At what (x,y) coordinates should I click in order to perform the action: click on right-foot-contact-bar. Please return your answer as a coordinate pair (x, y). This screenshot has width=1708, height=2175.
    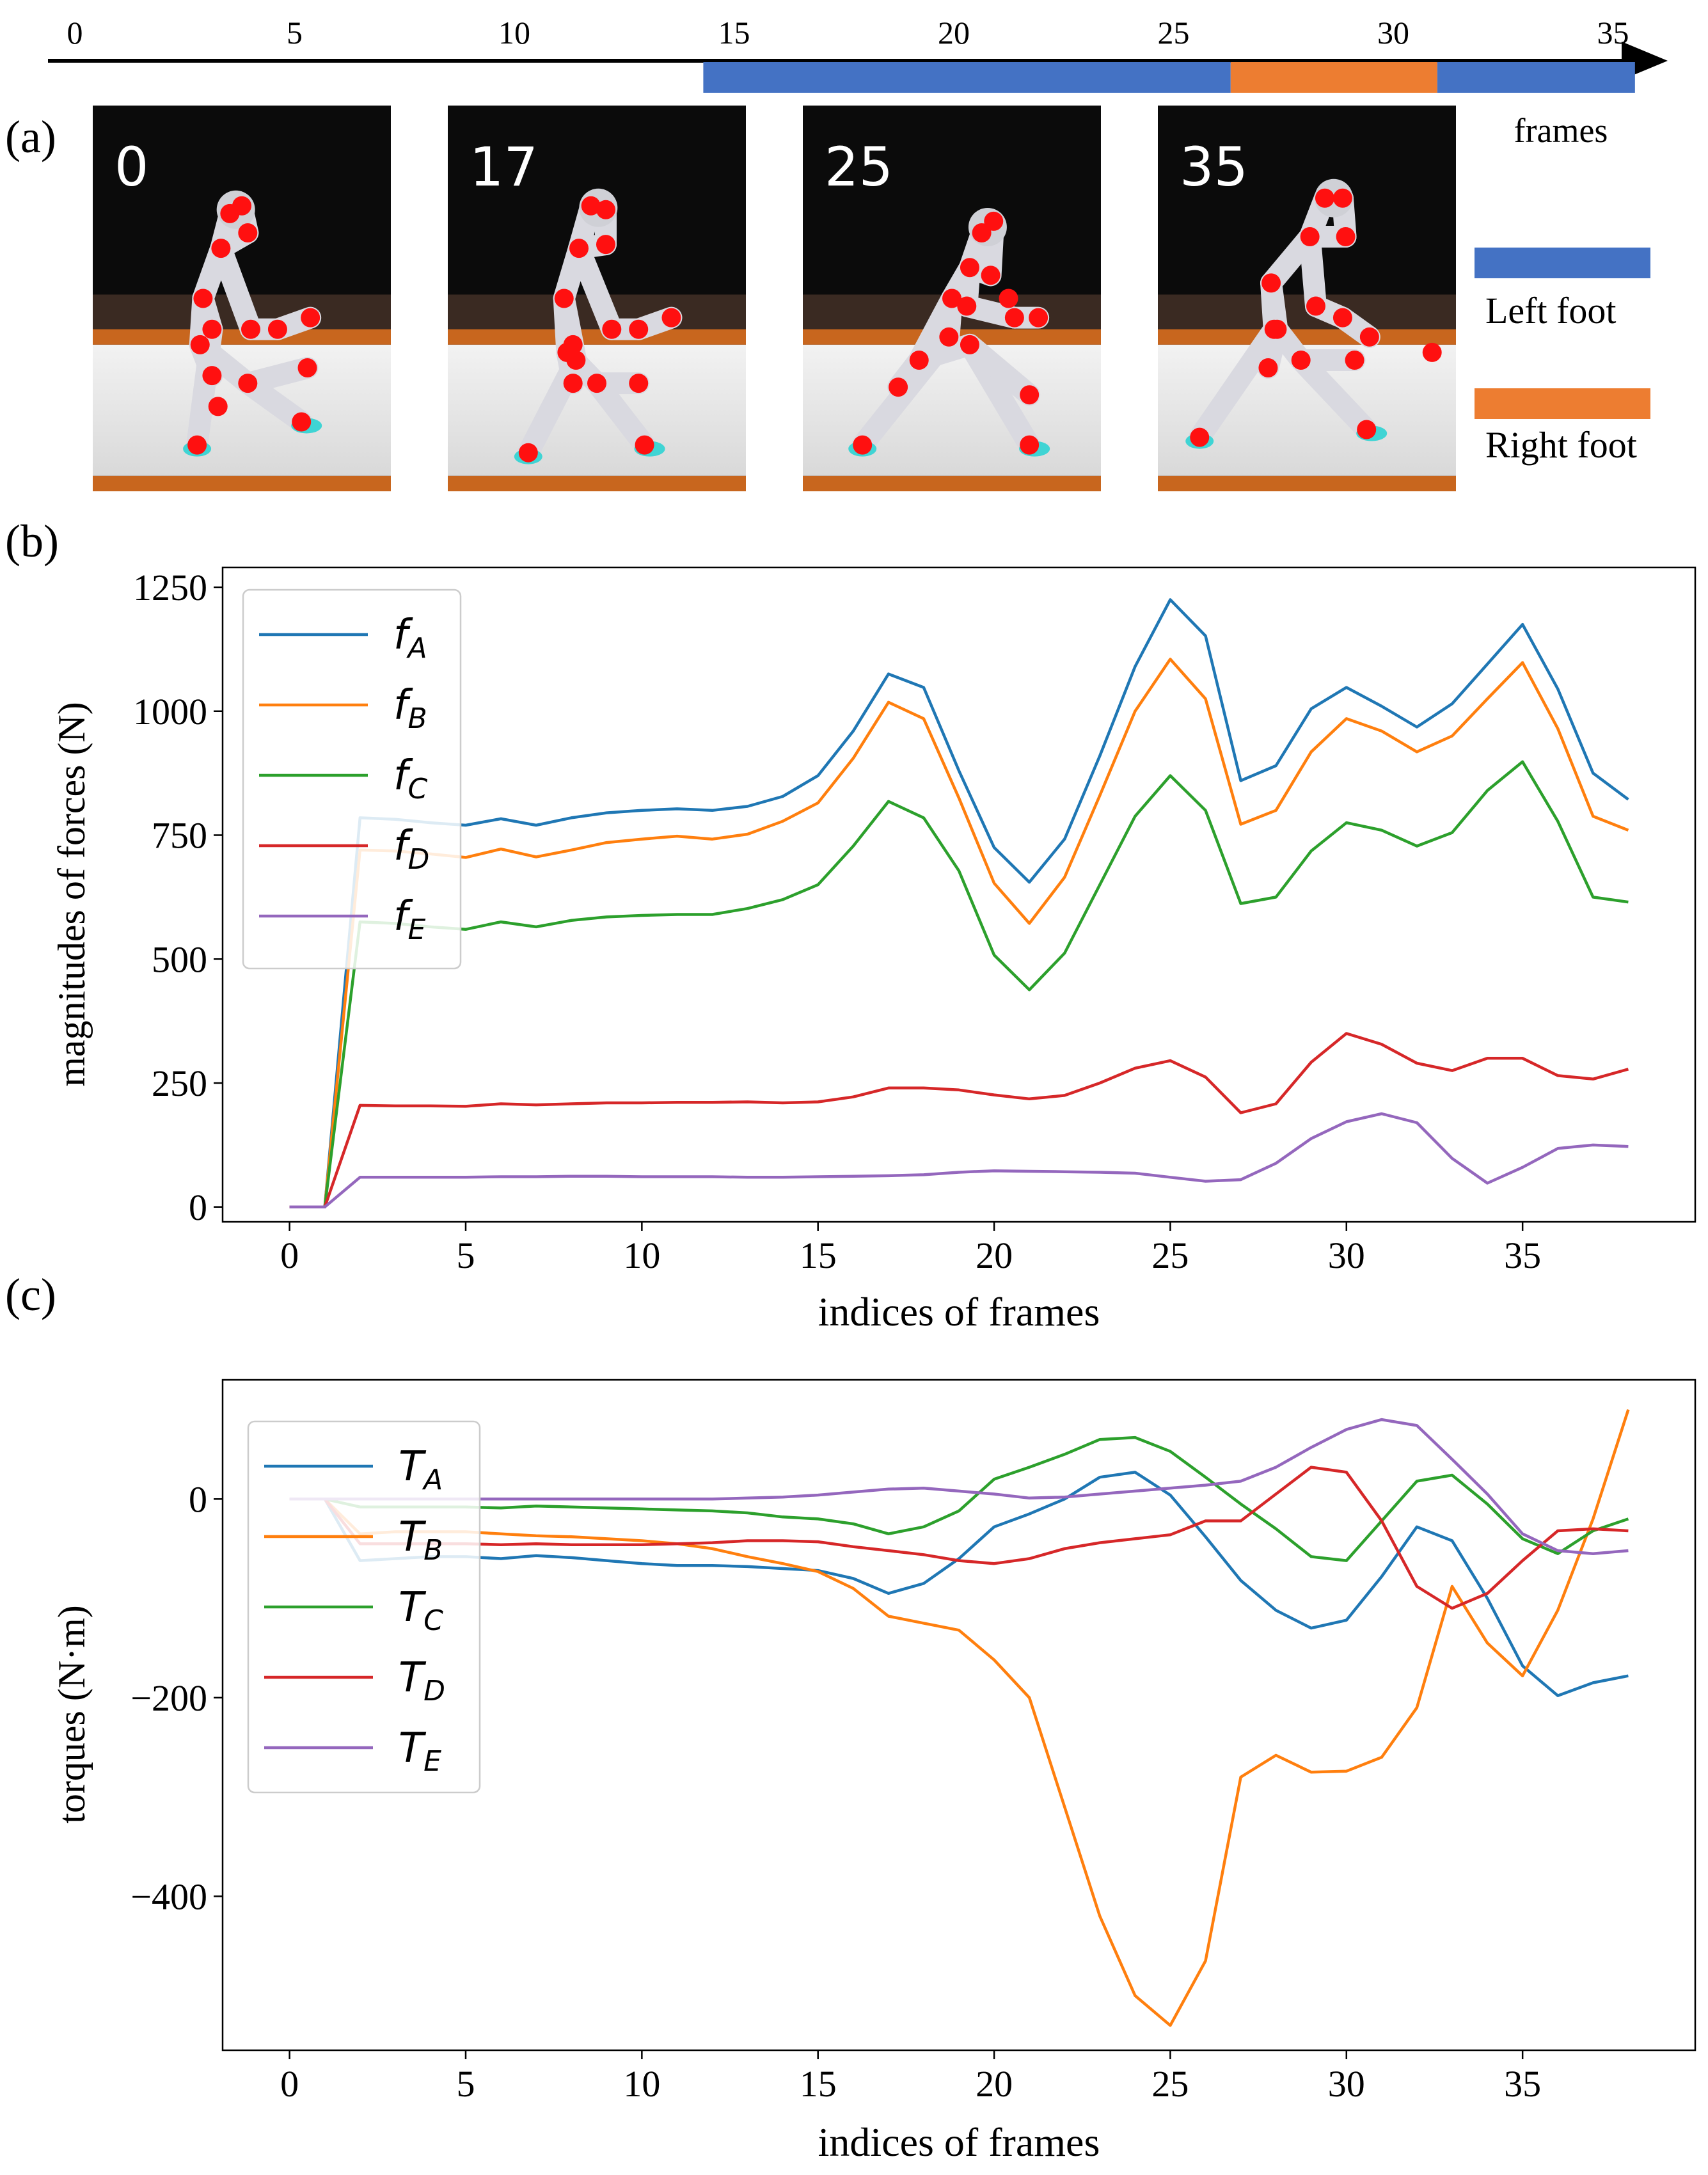
    Looking at the image, I should click on (1334, 77).